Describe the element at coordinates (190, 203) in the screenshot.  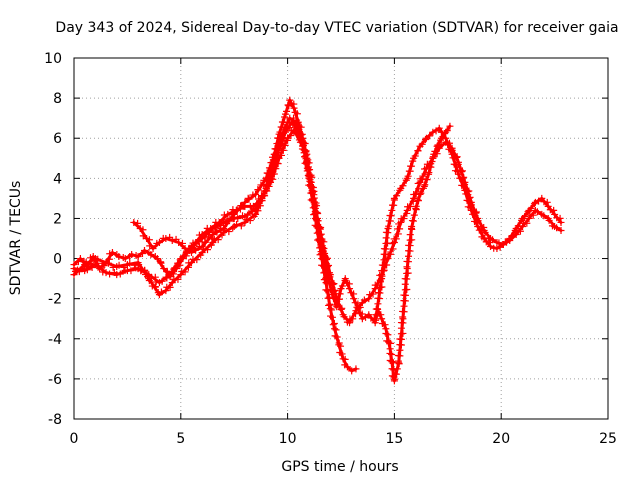
I see `series-track-e` at that location.